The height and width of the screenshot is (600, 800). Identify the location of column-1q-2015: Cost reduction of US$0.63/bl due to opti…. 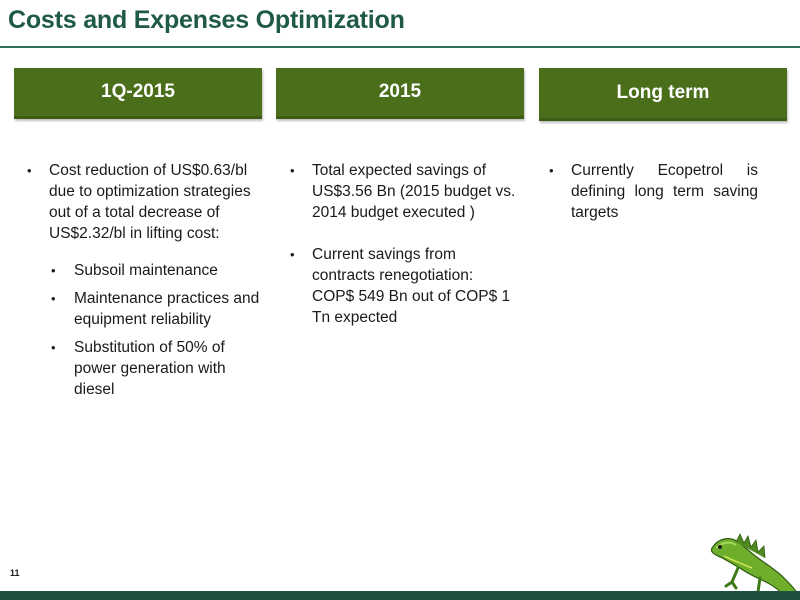
(144, 283).